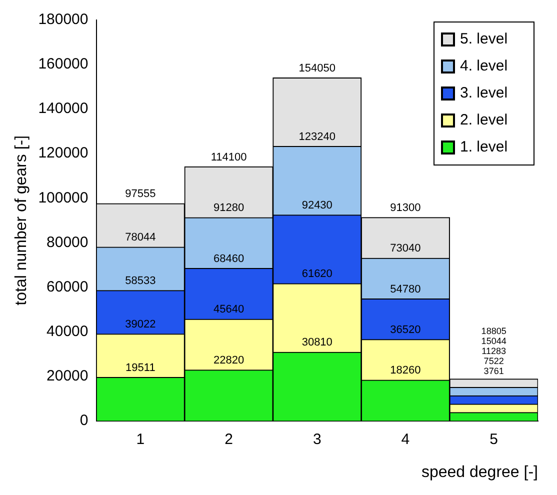 This screenshot has height=495, width=557. Describe the element at coordinates (140, 238) in the screenshot. I see `annotation: 78044` at that location.